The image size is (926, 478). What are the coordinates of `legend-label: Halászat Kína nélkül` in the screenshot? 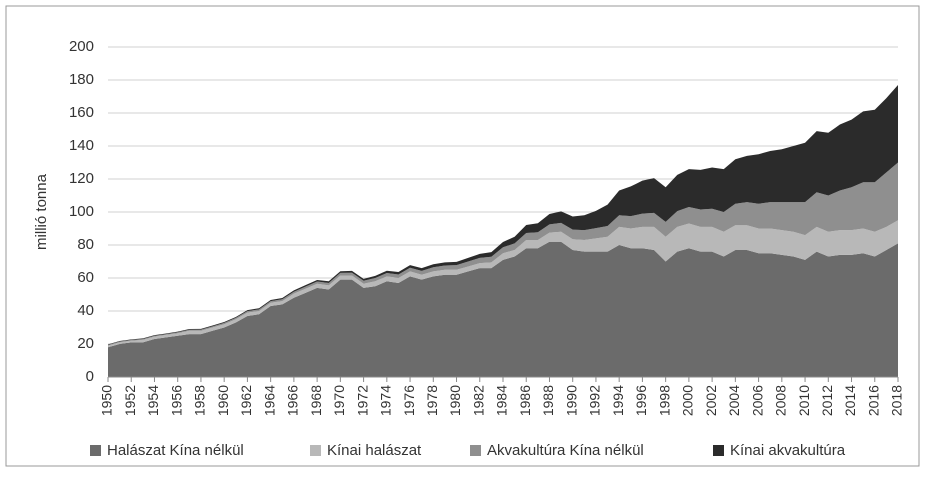 It's located at (175, 450).